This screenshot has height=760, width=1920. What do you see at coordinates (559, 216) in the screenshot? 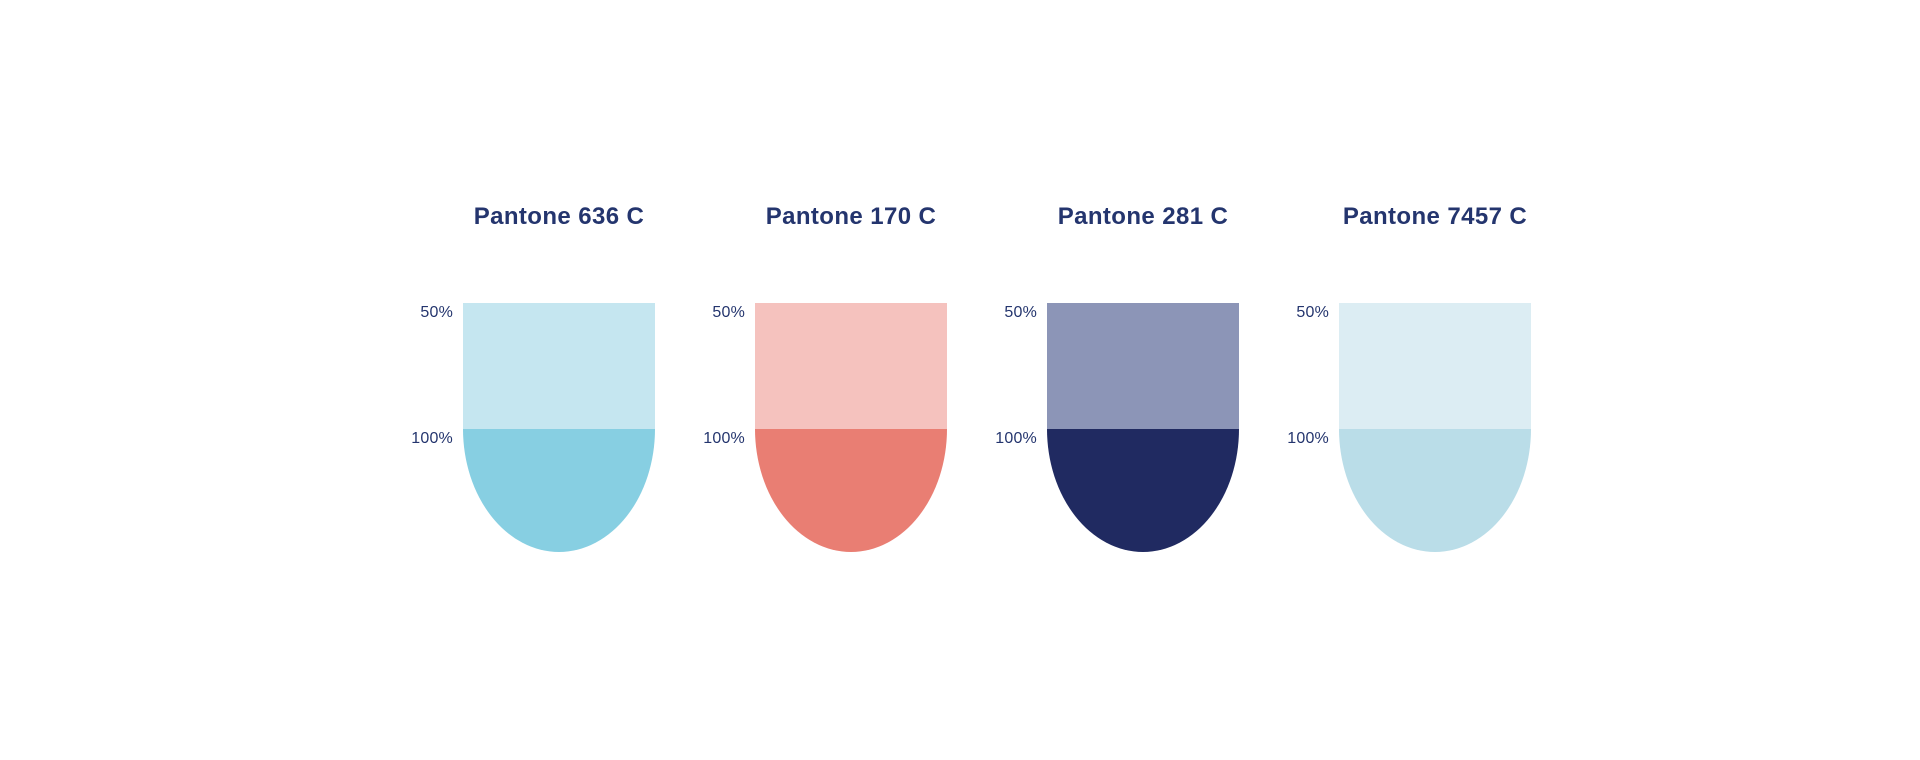
I see `swatch-title: Pantone 636 C` at bounding box center [559, 216].